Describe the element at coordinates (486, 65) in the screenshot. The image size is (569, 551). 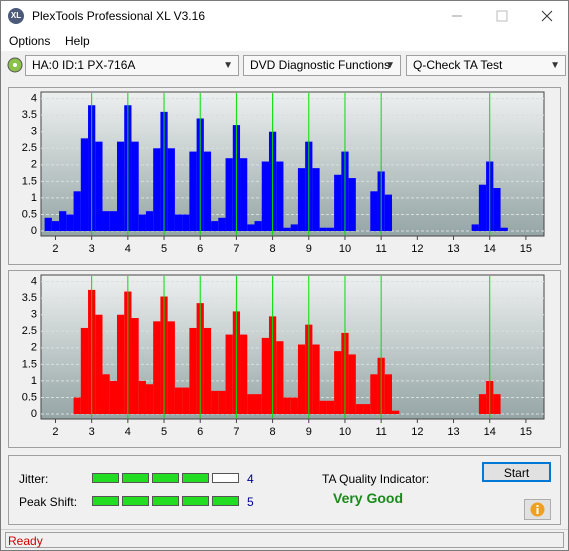
I see `test-select: Q-Check TA Test ▼` at that location.